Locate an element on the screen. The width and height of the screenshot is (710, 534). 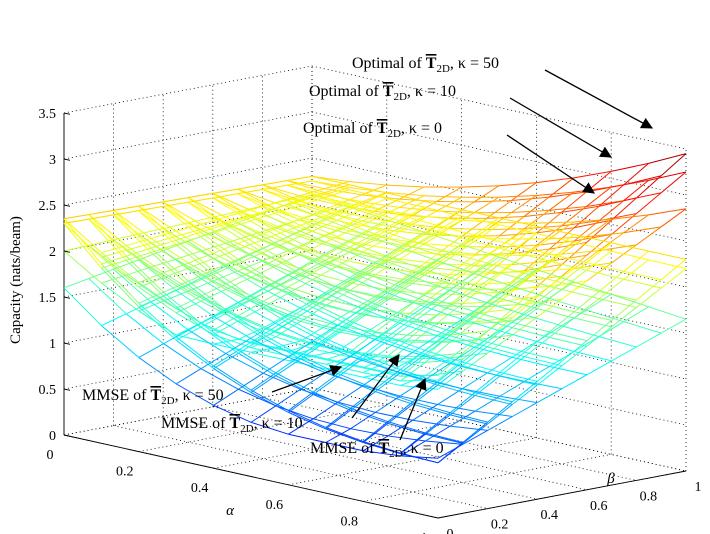
alpha-tick-label: 0.2 is located at coordinates (125, 472).